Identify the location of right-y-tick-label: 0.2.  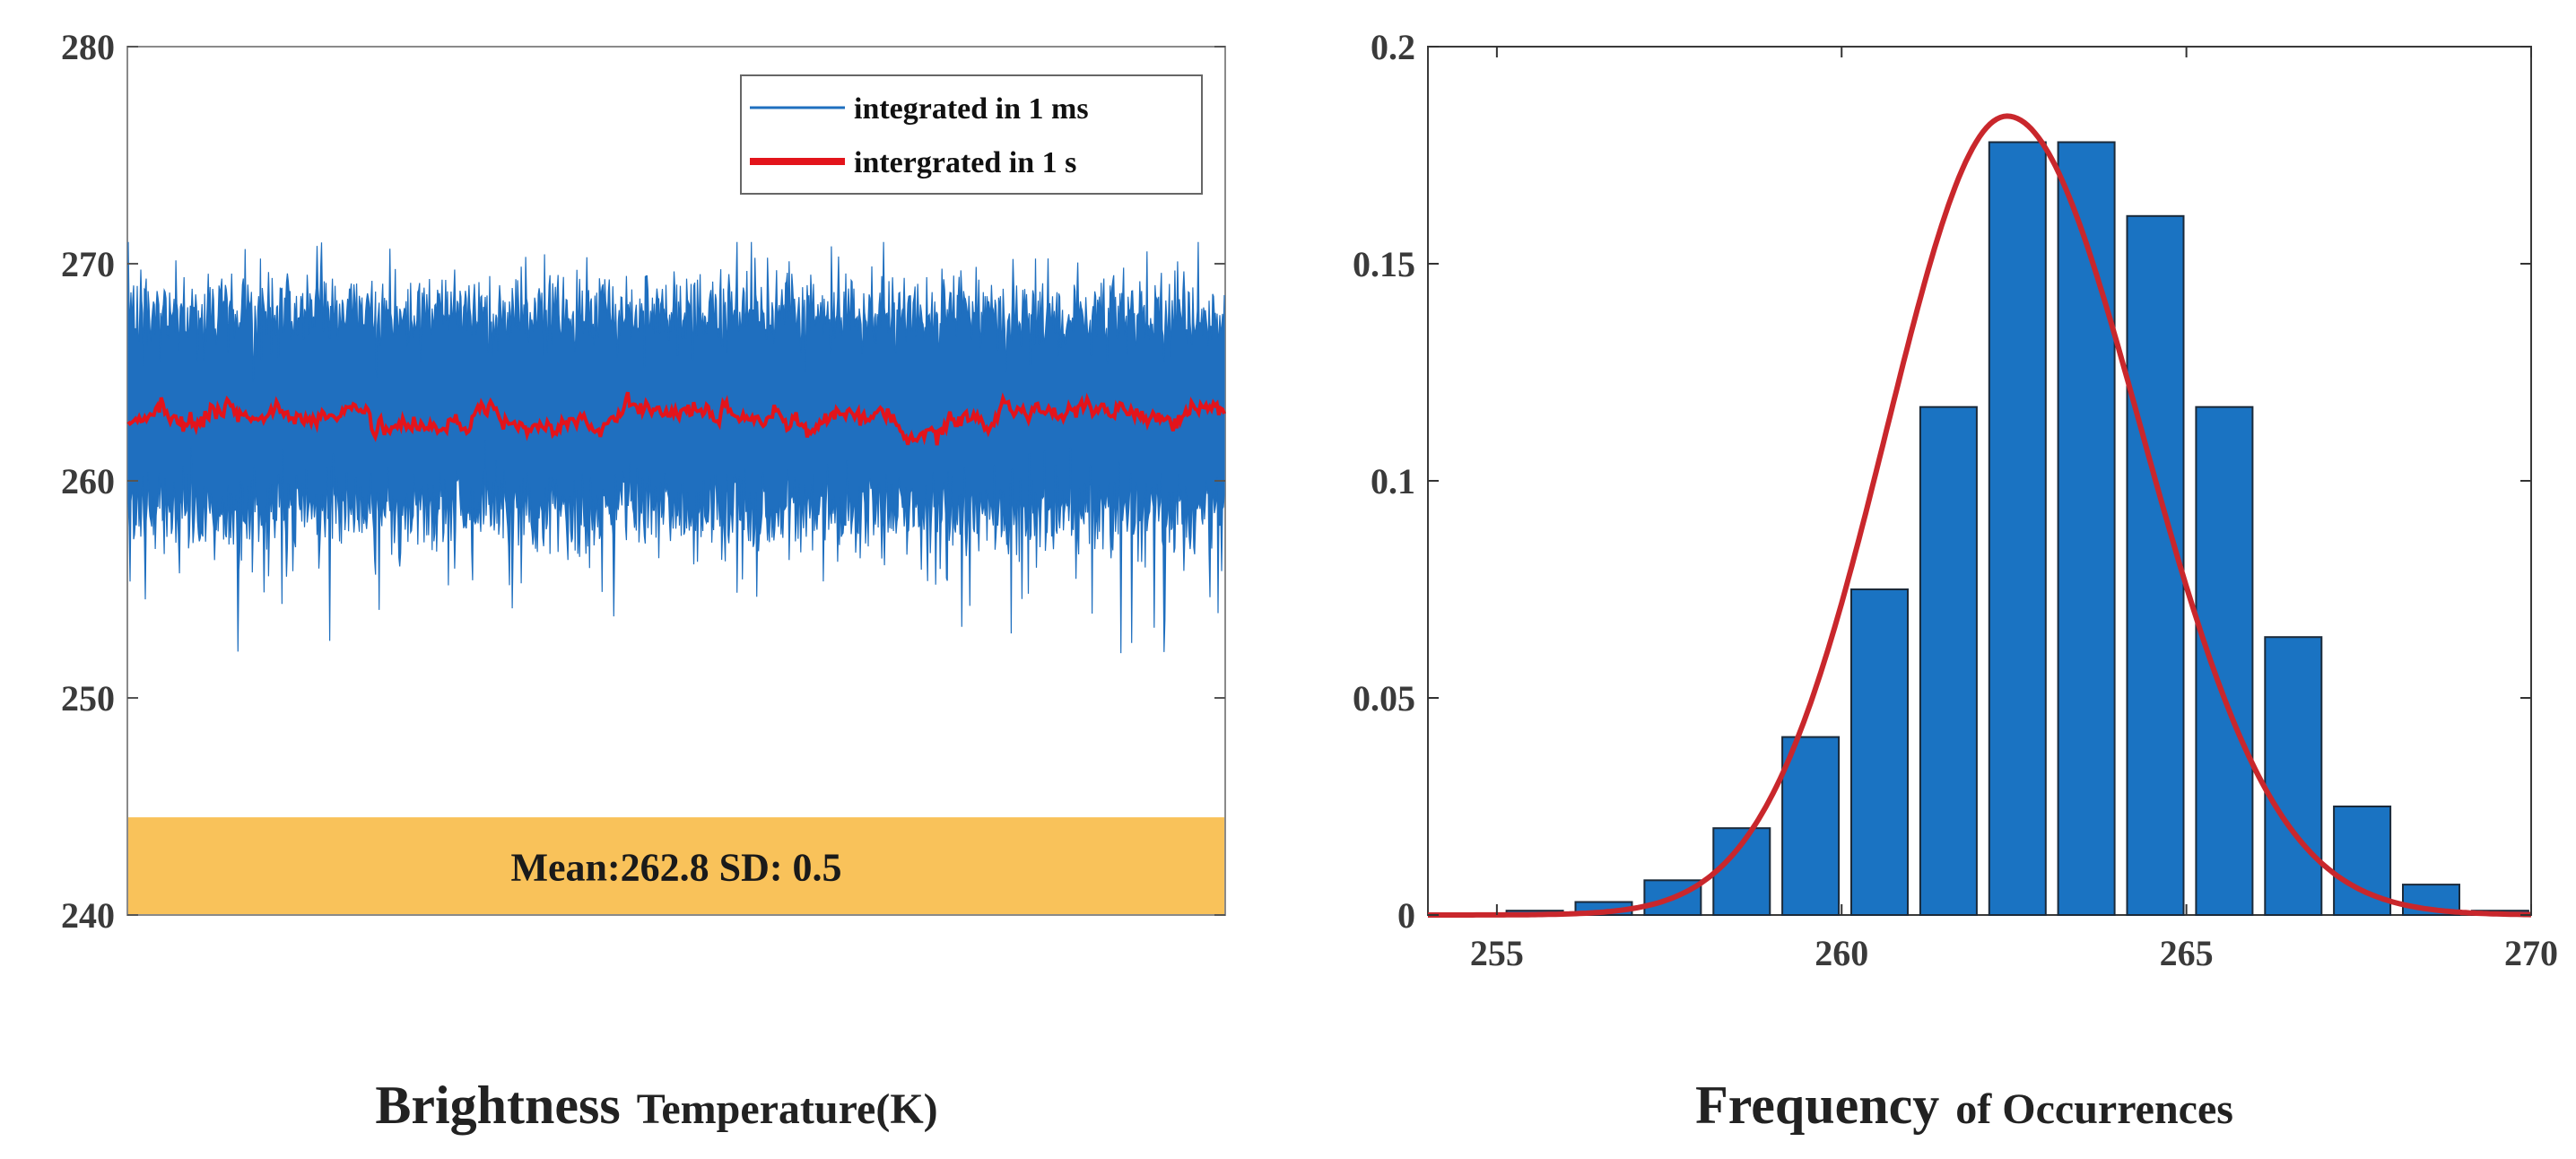
(1393, 47).